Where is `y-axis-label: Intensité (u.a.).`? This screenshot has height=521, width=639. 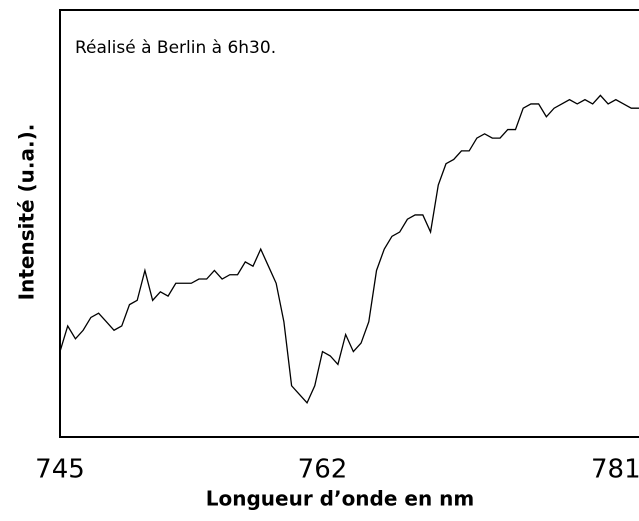
y-axis-label: Intensité (u.a.). is located at coordinates (27, 212).